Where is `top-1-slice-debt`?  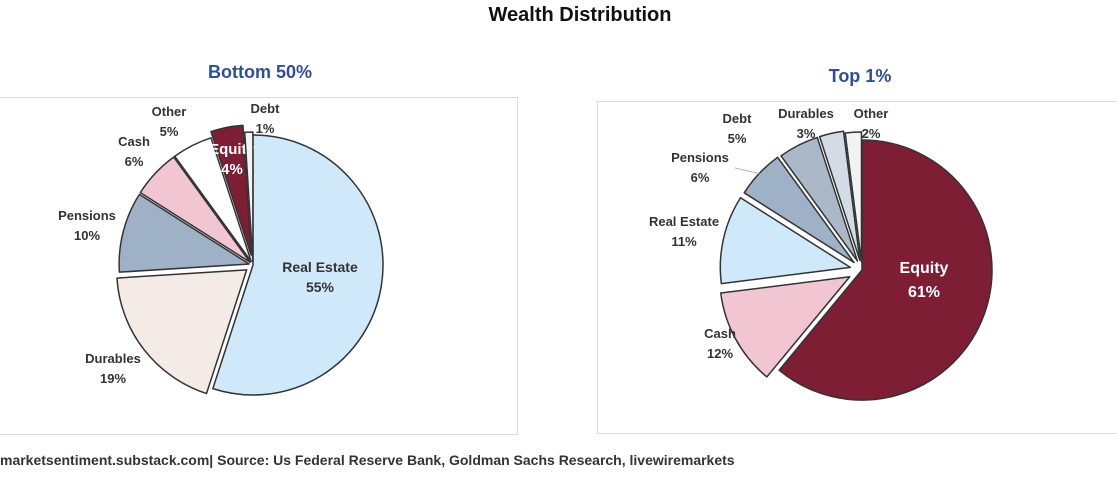 top-1-slice-debt is located at coordinates (819, 199).